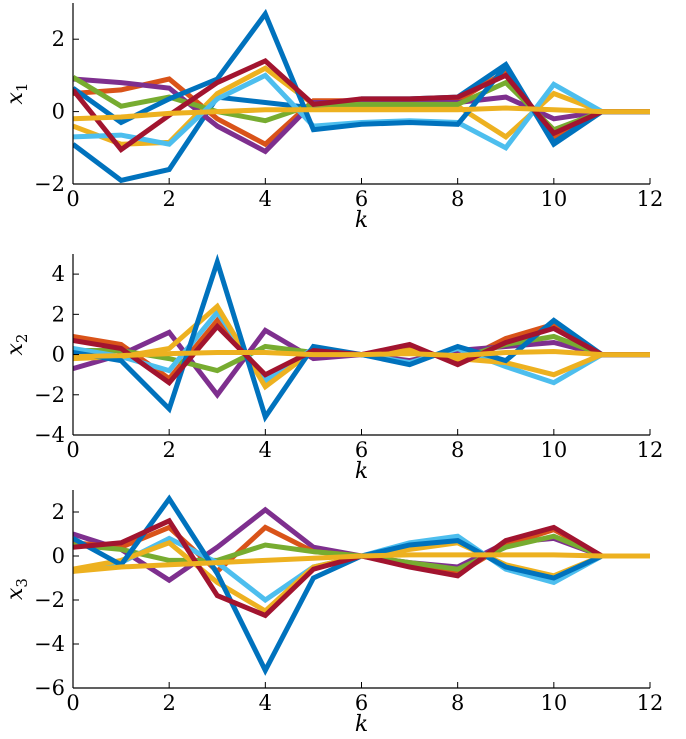  Describe the element at coordinates (49, 688) in the screenshot. I see `y-tick-label: −6` at that location.